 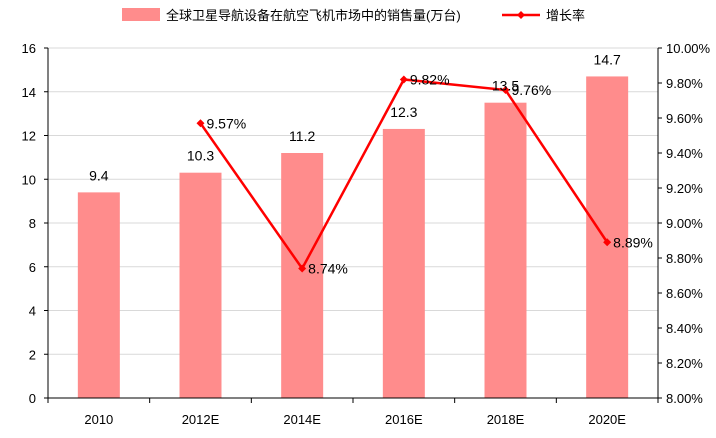 I want to click on y-left-tick-label: 4, so click(x=32, y=311).